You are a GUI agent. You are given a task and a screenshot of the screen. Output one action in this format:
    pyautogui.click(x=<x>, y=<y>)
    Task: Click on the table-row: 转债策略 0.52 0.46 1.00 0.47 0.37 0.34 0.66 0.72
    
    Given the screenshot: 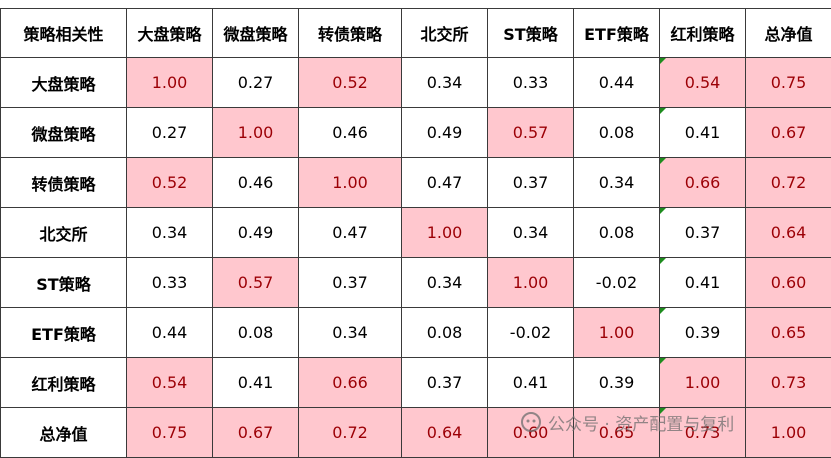 What is the action you would take?
    pyautogui.click(x=415, y=182)
    